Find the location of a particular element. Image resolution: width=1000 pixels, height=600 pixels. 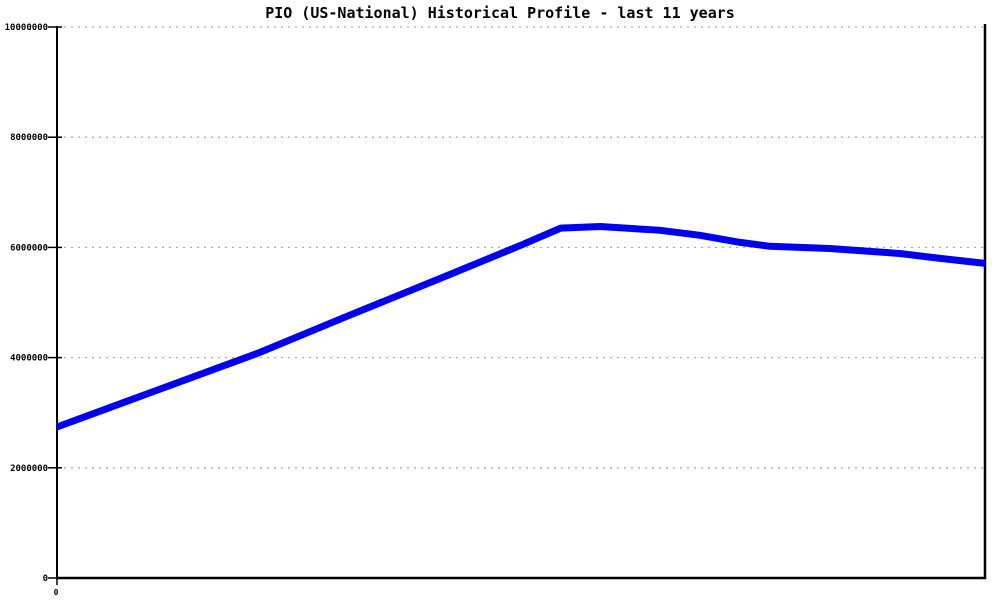

tick-labels-layer: 0 2000000 4000000 6000000 8000000 10000000 0 is located at coordinates (32, 310).